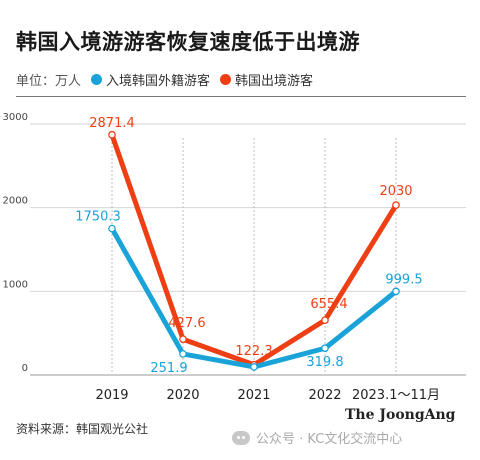 The height and width of the screenshot is (460, 480). What do you see at coordinates (15, 117) in the screenshot?
I see `y-tick-label: 3000` at bounding box center [15, 117].